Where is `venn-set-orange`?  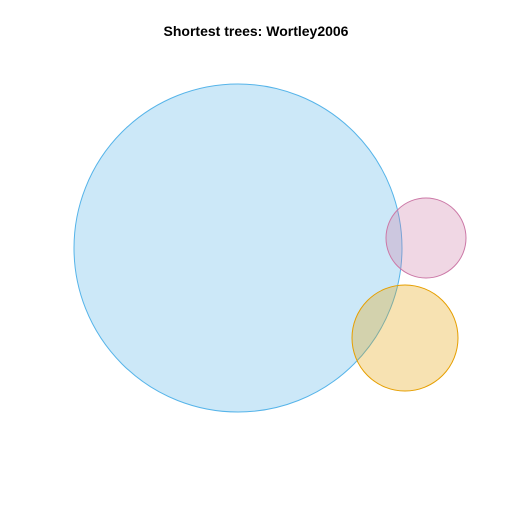 venn-set-orange is located at coordinates (405, 338).